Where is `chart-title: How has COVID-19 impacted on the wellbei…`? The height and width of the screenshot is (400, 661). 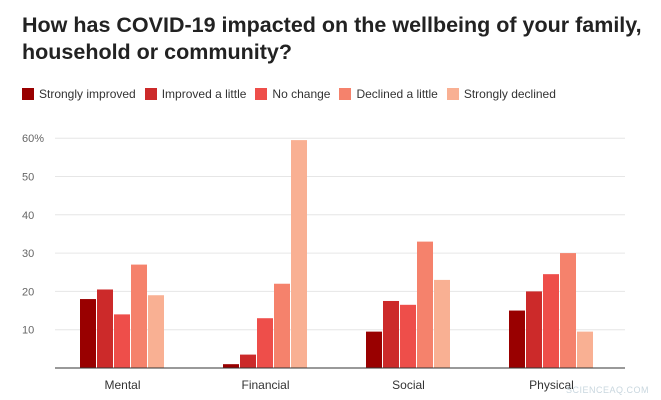
chart-title: How has COVID-19 impacted on the wellbei… is located at coordinates (332, 38).